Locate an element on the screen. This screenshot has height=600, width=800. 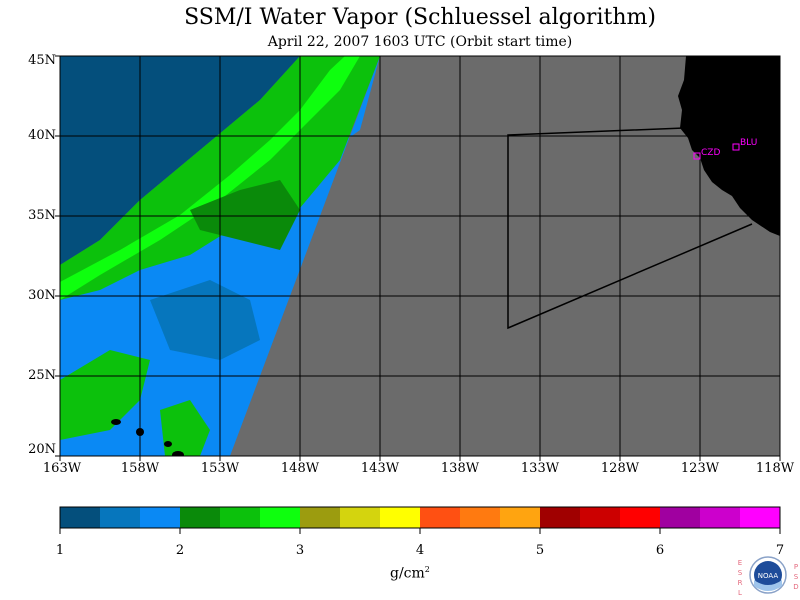
noaa-logo: NOAA is located at coordinates (768, 575).